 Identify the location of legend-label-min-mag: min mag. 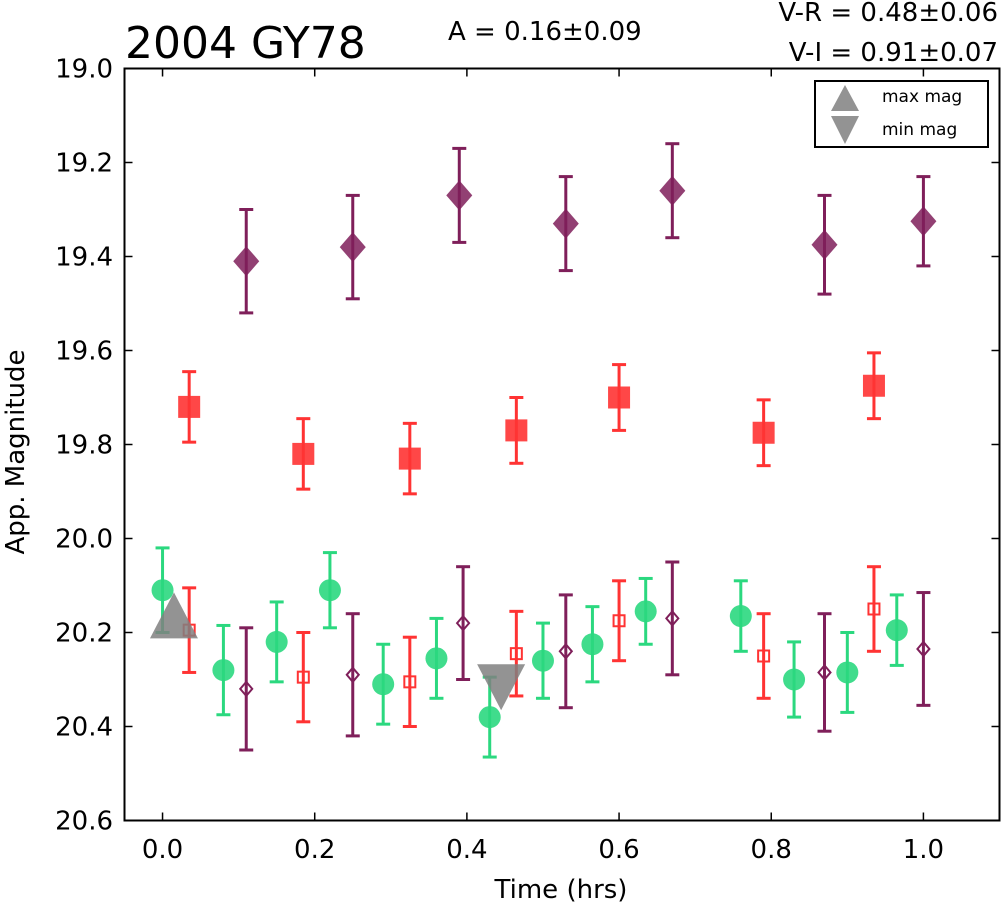
(919, 130).